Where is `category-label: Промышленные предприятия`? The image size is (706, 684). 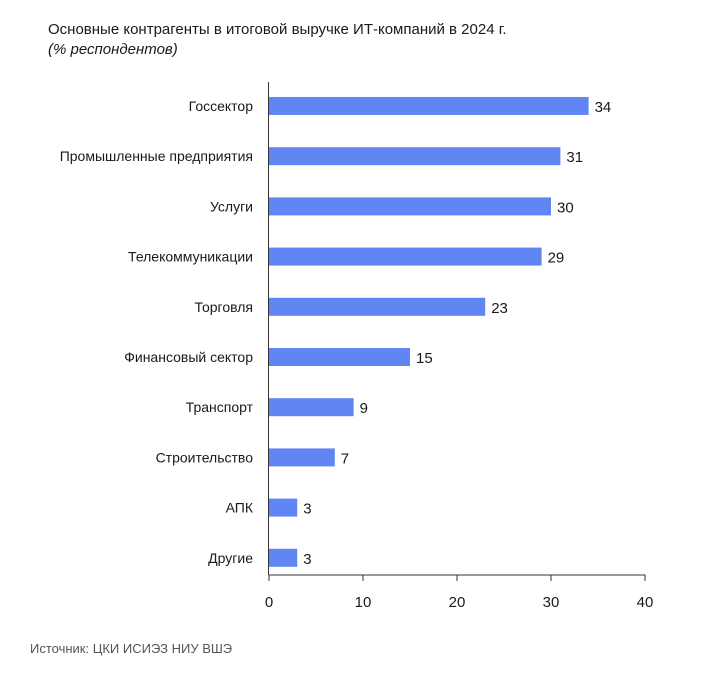 category-label: Промышленные предприятия is located at coordinates (156, 156).